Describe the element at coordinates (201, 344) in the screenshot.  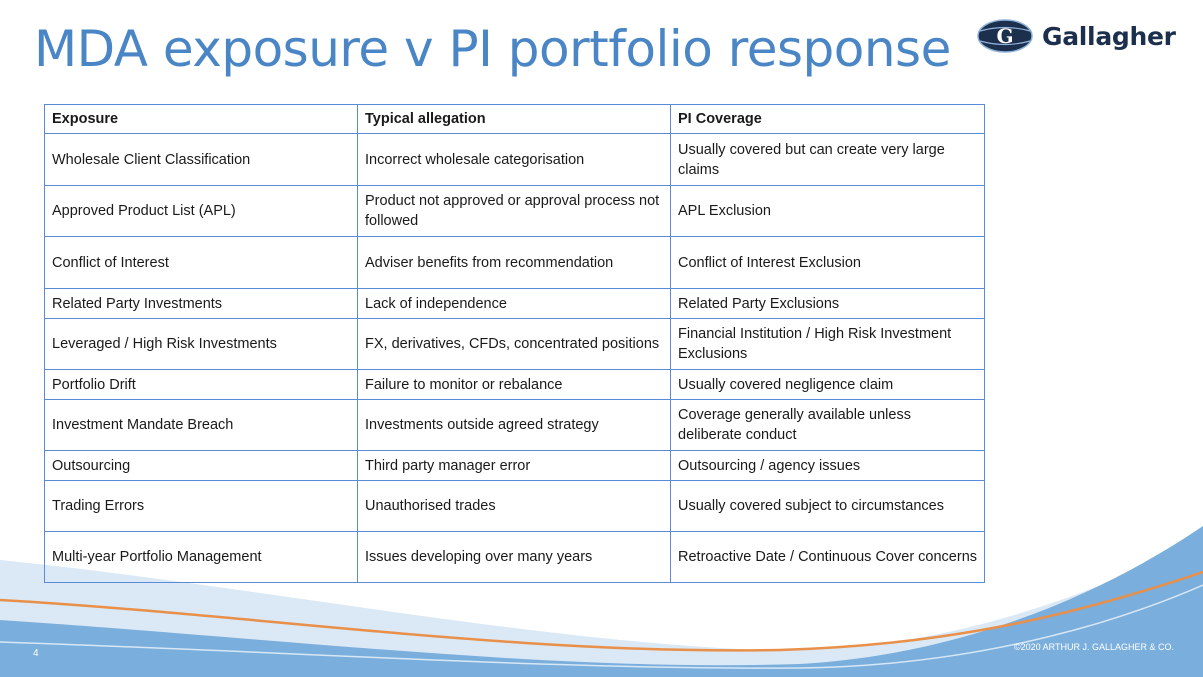
I see `cell-exposure: Leveraged / High Risk Investments` at that location.